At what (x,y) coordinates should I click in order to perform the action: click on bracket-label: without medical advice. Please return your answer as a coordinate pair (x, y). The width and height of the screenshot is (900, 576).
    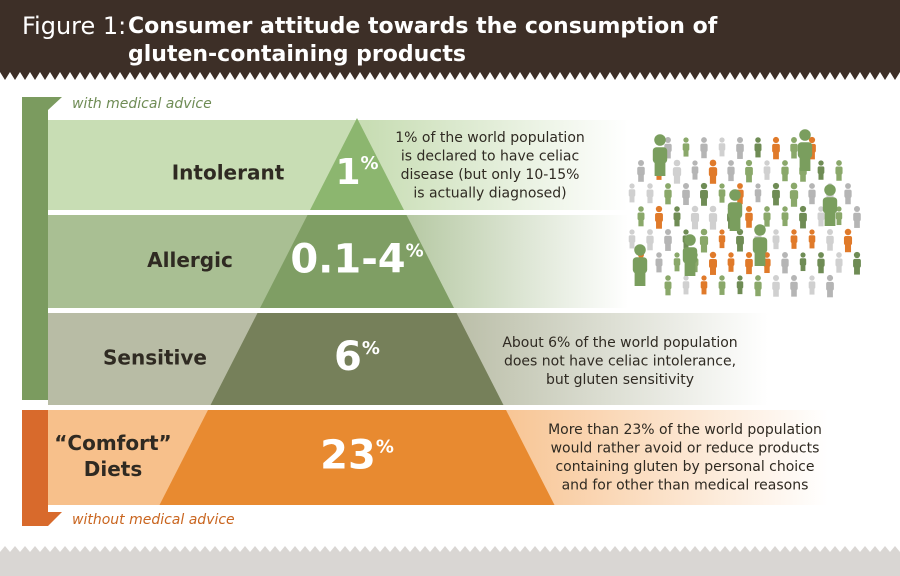
    Looking at the image, I should click on (153, 520).